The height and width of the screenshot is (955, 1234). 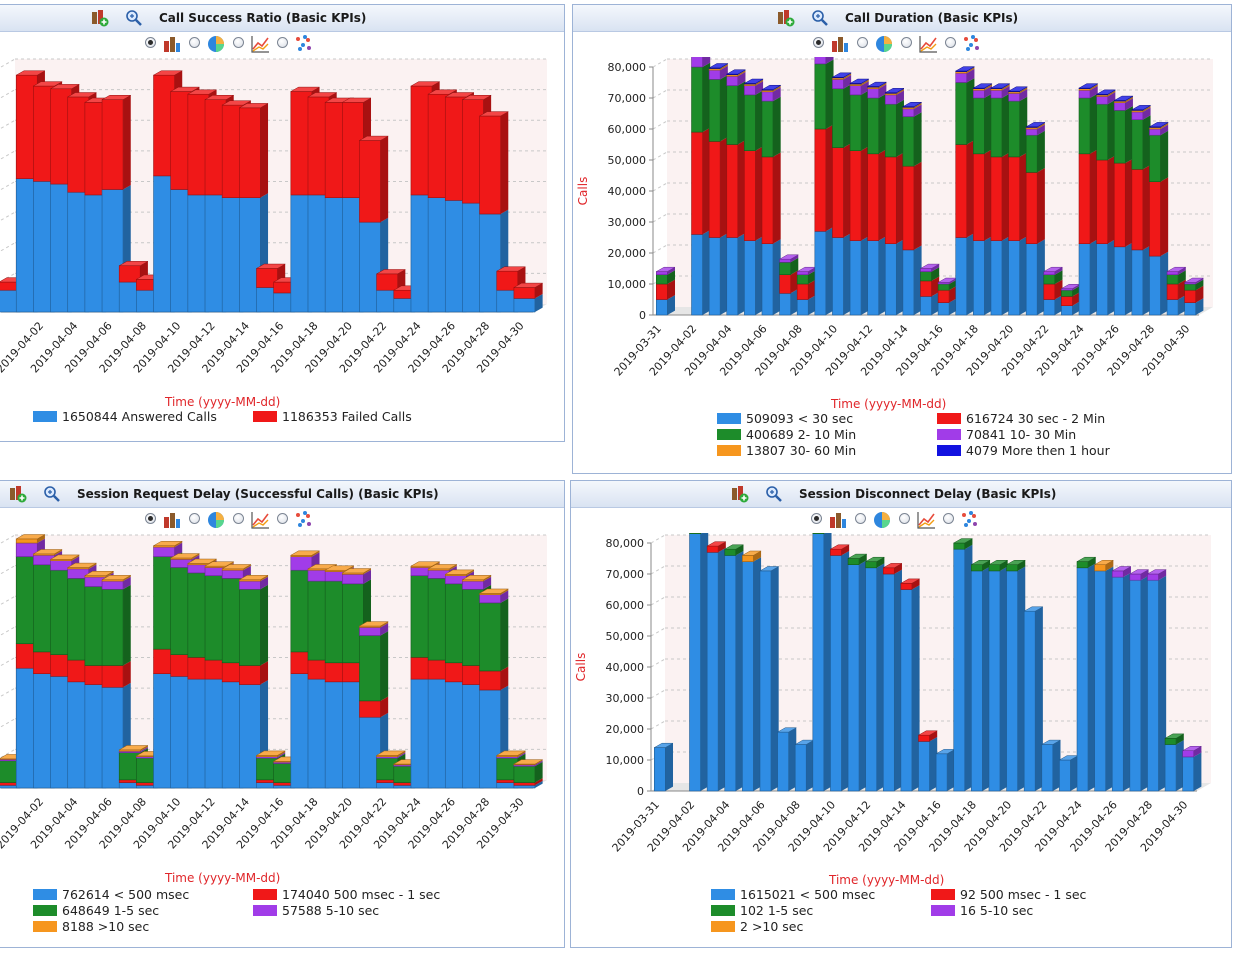 What do you see at coordinates (8, 155) in the screenshot?
I see `grid-line` at bounding box center [8, 155].